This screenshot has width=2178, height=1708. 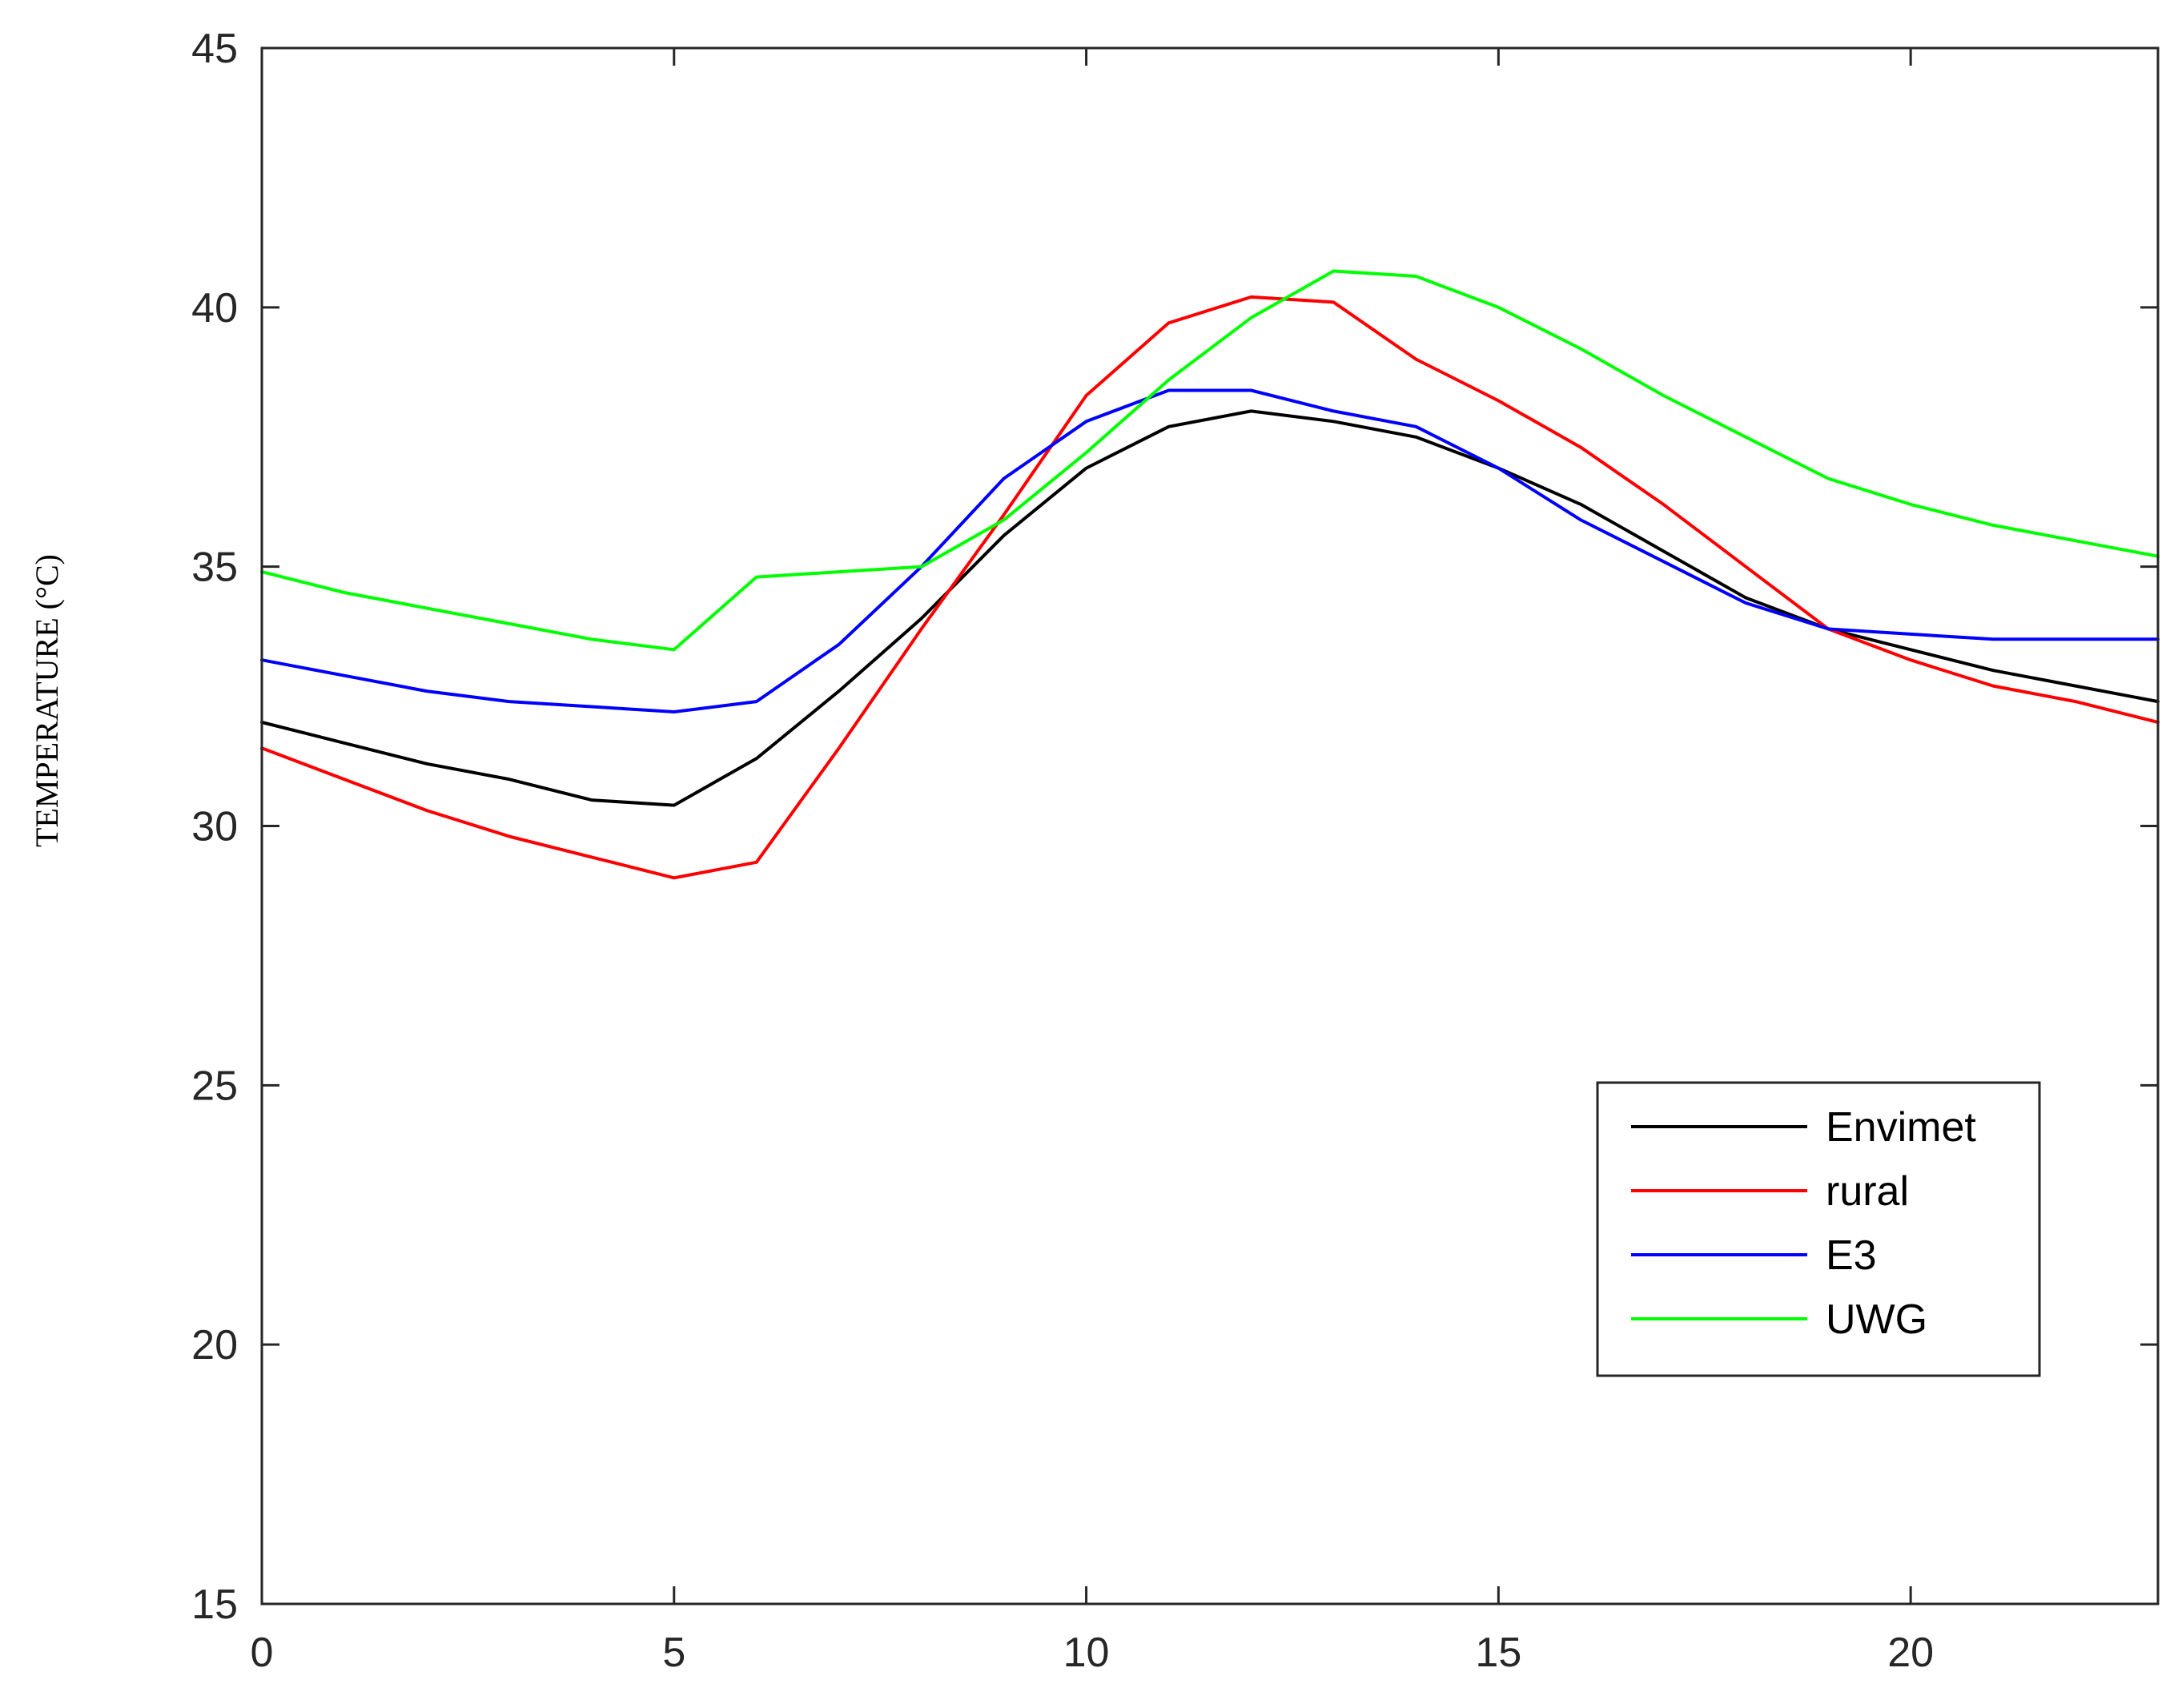 I want to click on legend-label-envimet: Envimet, so click(x=1901, y=1128).